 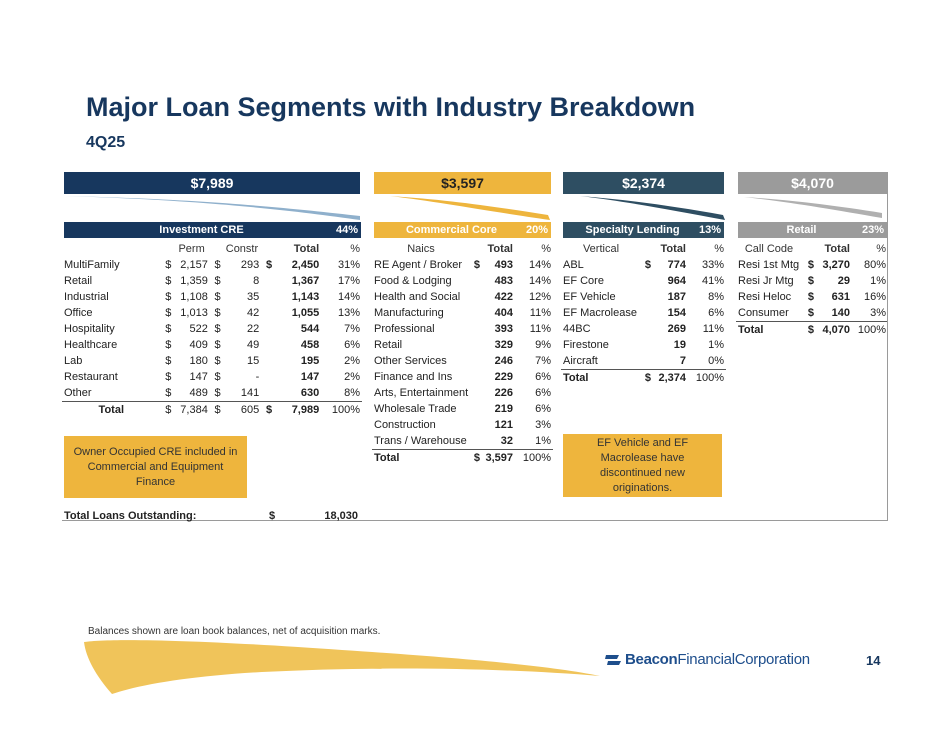 What do you see at coordinates (503, 425) in the screenshot?
I see `total-value: 121` at bounding box center [503, 425].